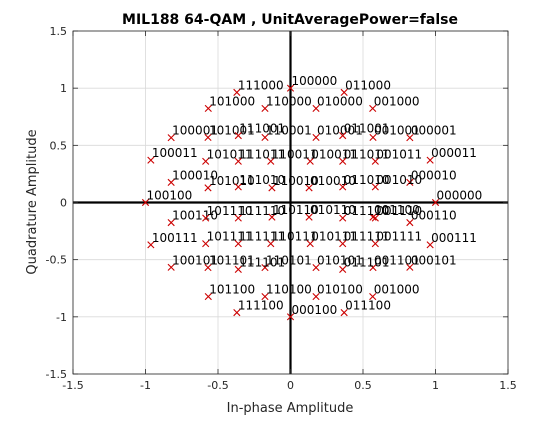 The image size is (560, 425). I want to click on point-label: 110100, so click(289, 290).